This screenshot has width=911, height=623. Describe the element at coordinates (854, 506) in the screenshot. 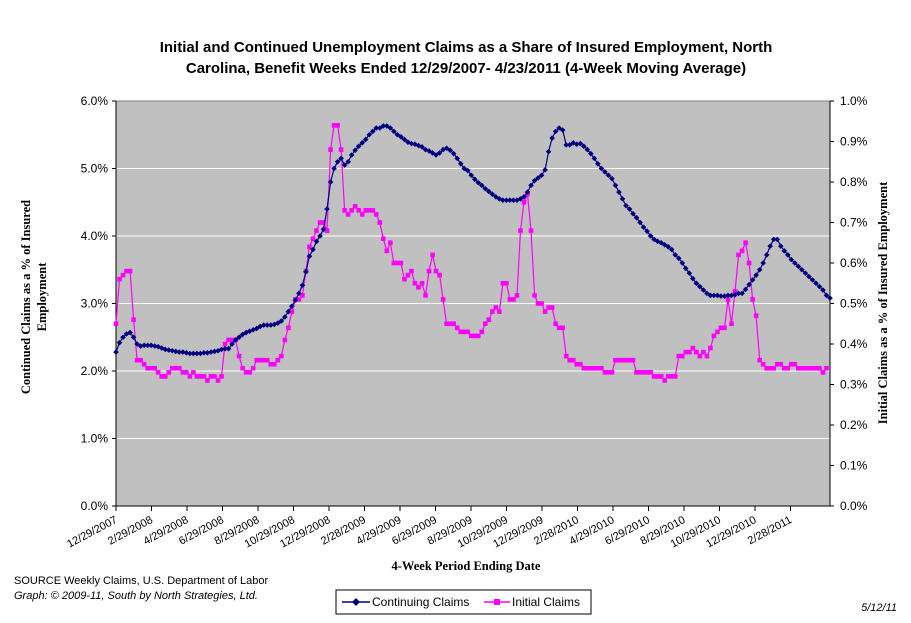

I see `right-tick-label: 0.0%` at that location.